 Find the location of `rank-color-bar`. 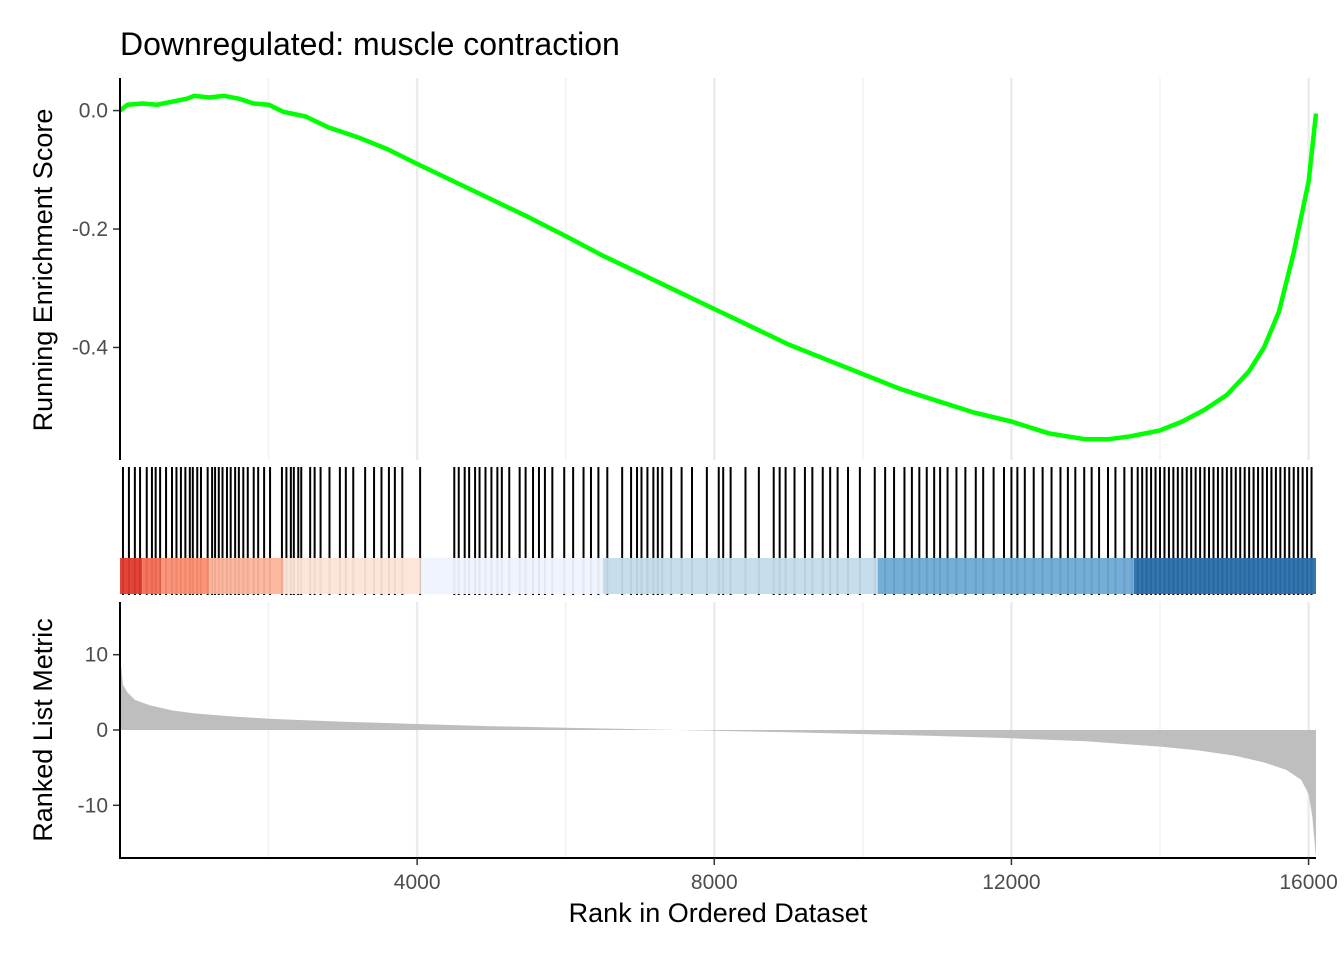

rank-color-bar is located at coordinates (718, 576).